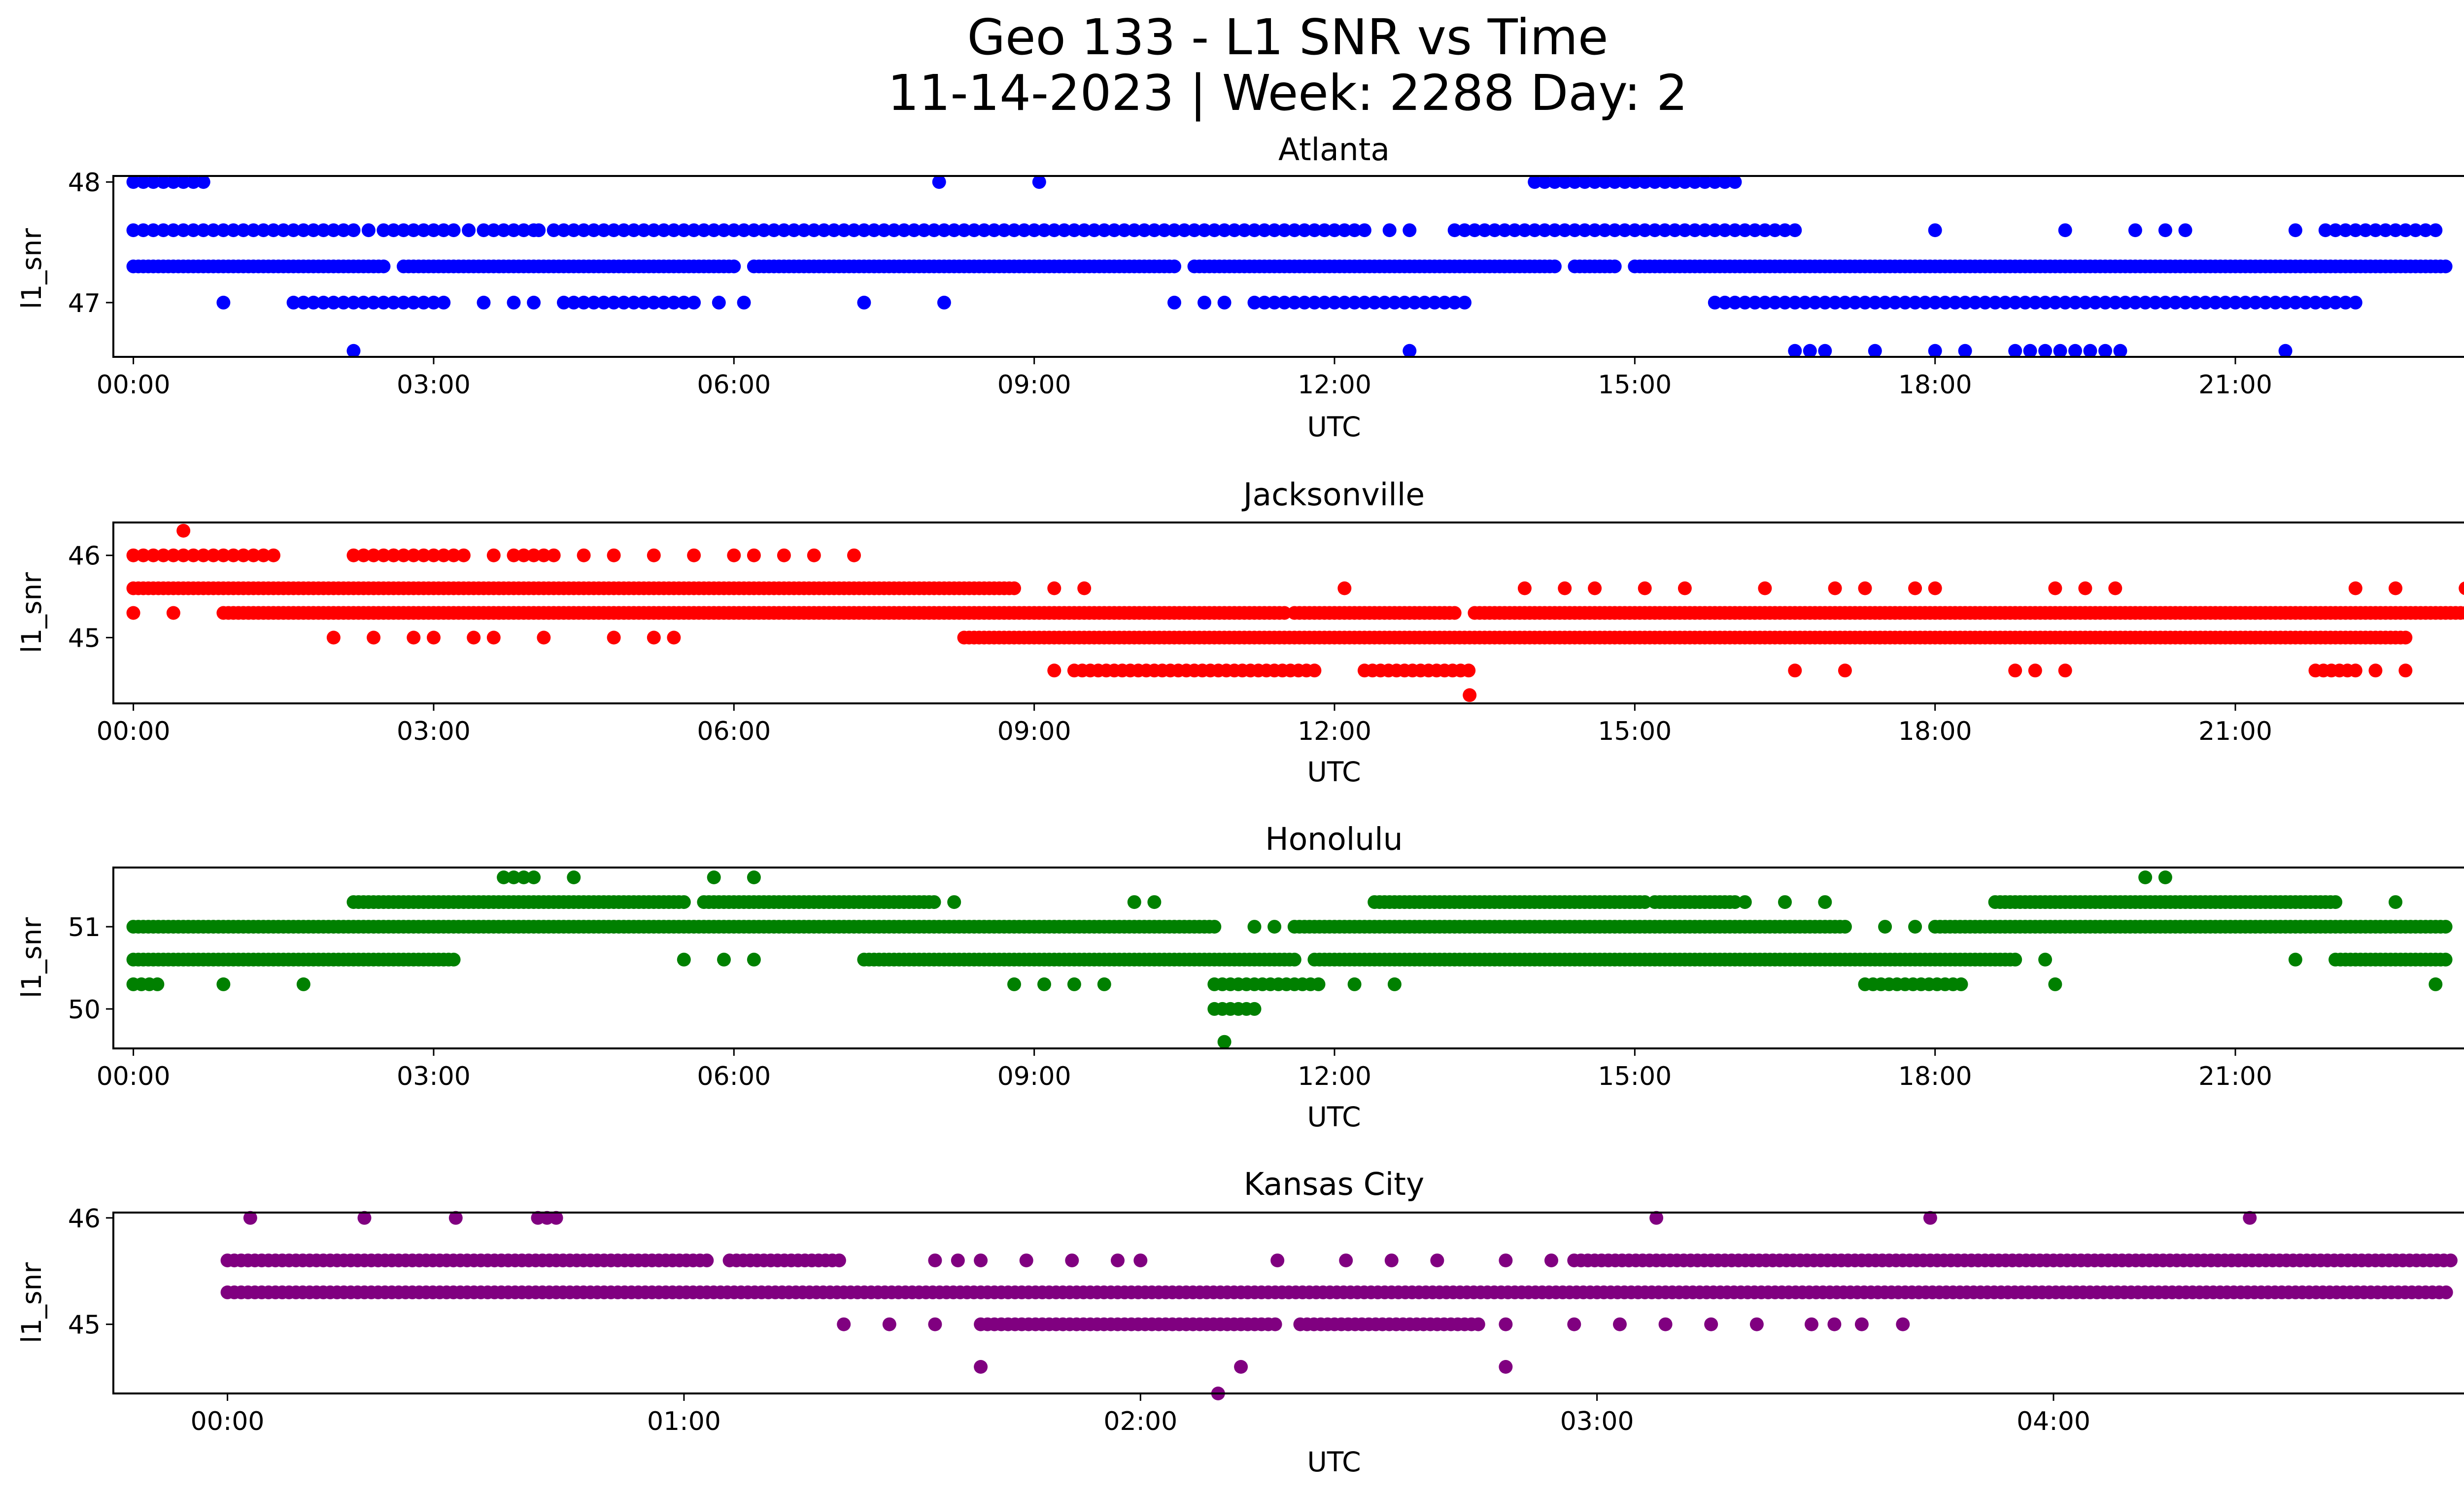 The width and height of the screenshot is (2464, 1495). What do you see at coordinates (1334, 150) in the screenshot?
I see `subplot-title: Atlanta` at bounding box center [1334, 150].